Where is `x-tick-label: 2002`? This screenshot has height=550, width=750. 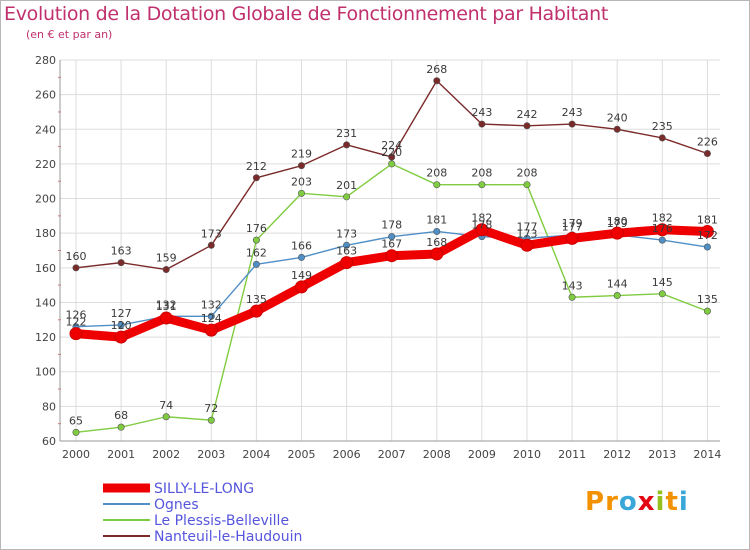
x-tick-label: 2002 is located at coordinates (166, 454).